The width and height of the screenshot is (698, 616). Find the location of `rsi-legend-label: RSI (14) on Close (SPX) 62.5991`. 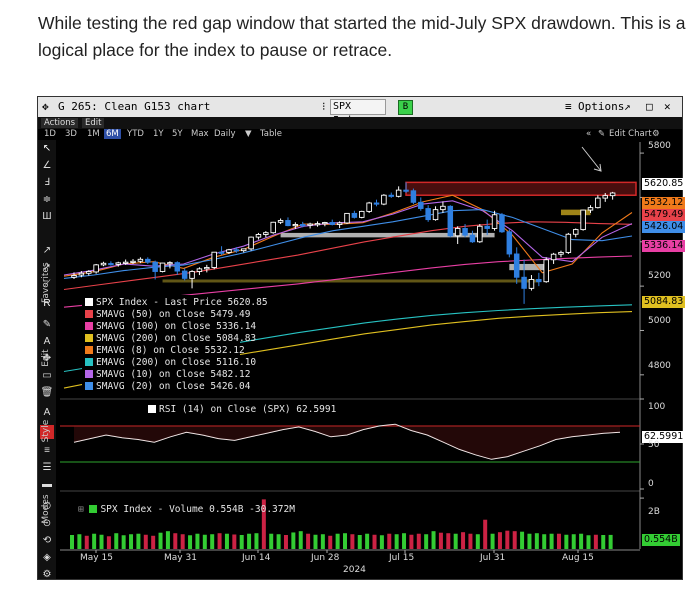

rsi-legend-label: RSI (14) on Close (SPX) 62.5991 is located at coordinates (248, 409).